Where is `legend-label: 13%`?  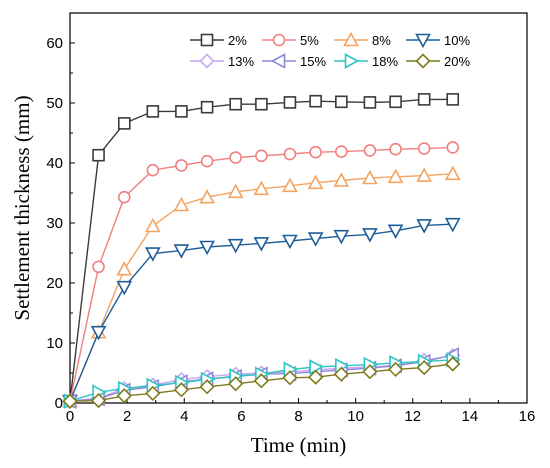
legend-label: 13% is located at coordinates (241, 61).